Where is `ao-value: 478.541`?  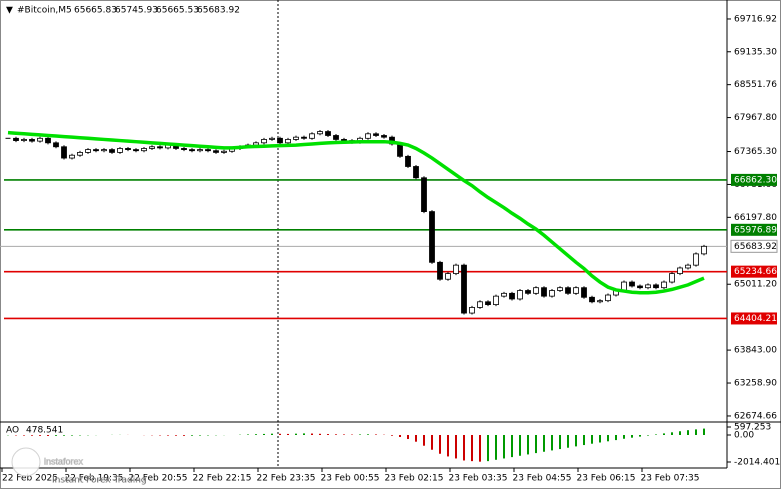 ao-value: 478.541 is located at coordinates (44, 431).